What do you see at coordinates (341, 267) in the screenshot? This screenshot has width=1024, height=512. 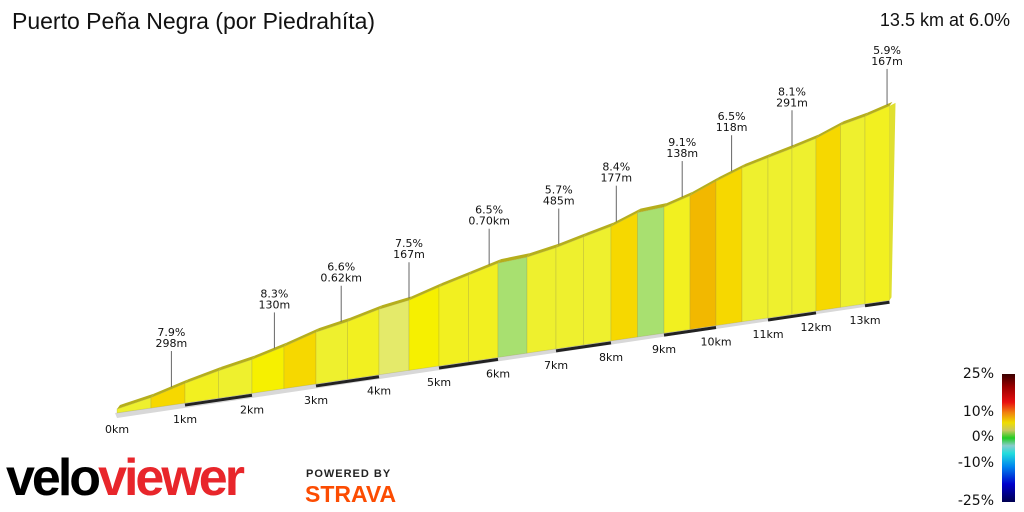 I see `annotation-gradient: 6.6%` at bounding box center [341, 267].